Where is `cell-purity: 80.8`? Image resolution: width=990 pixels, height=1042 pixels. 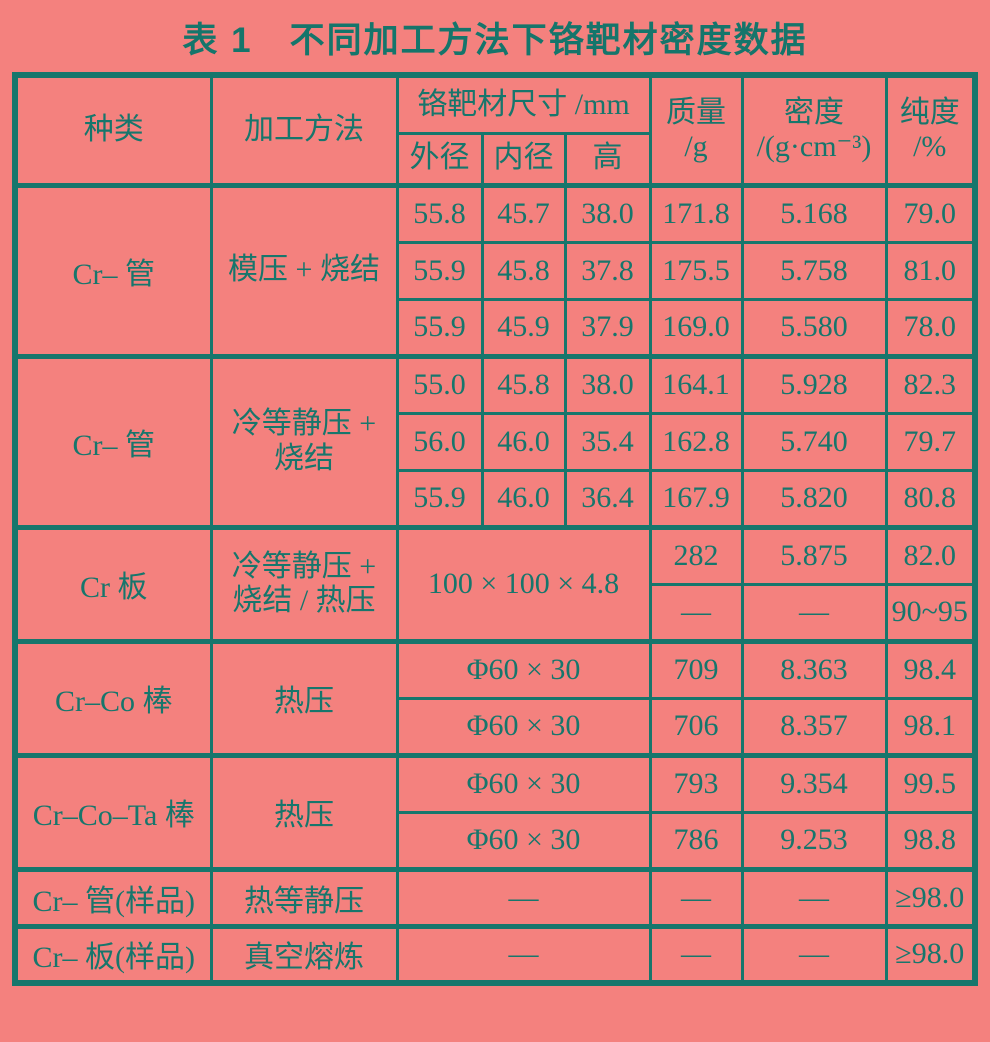
cell-purity: 80.8 is located at coordinates (930, 498).